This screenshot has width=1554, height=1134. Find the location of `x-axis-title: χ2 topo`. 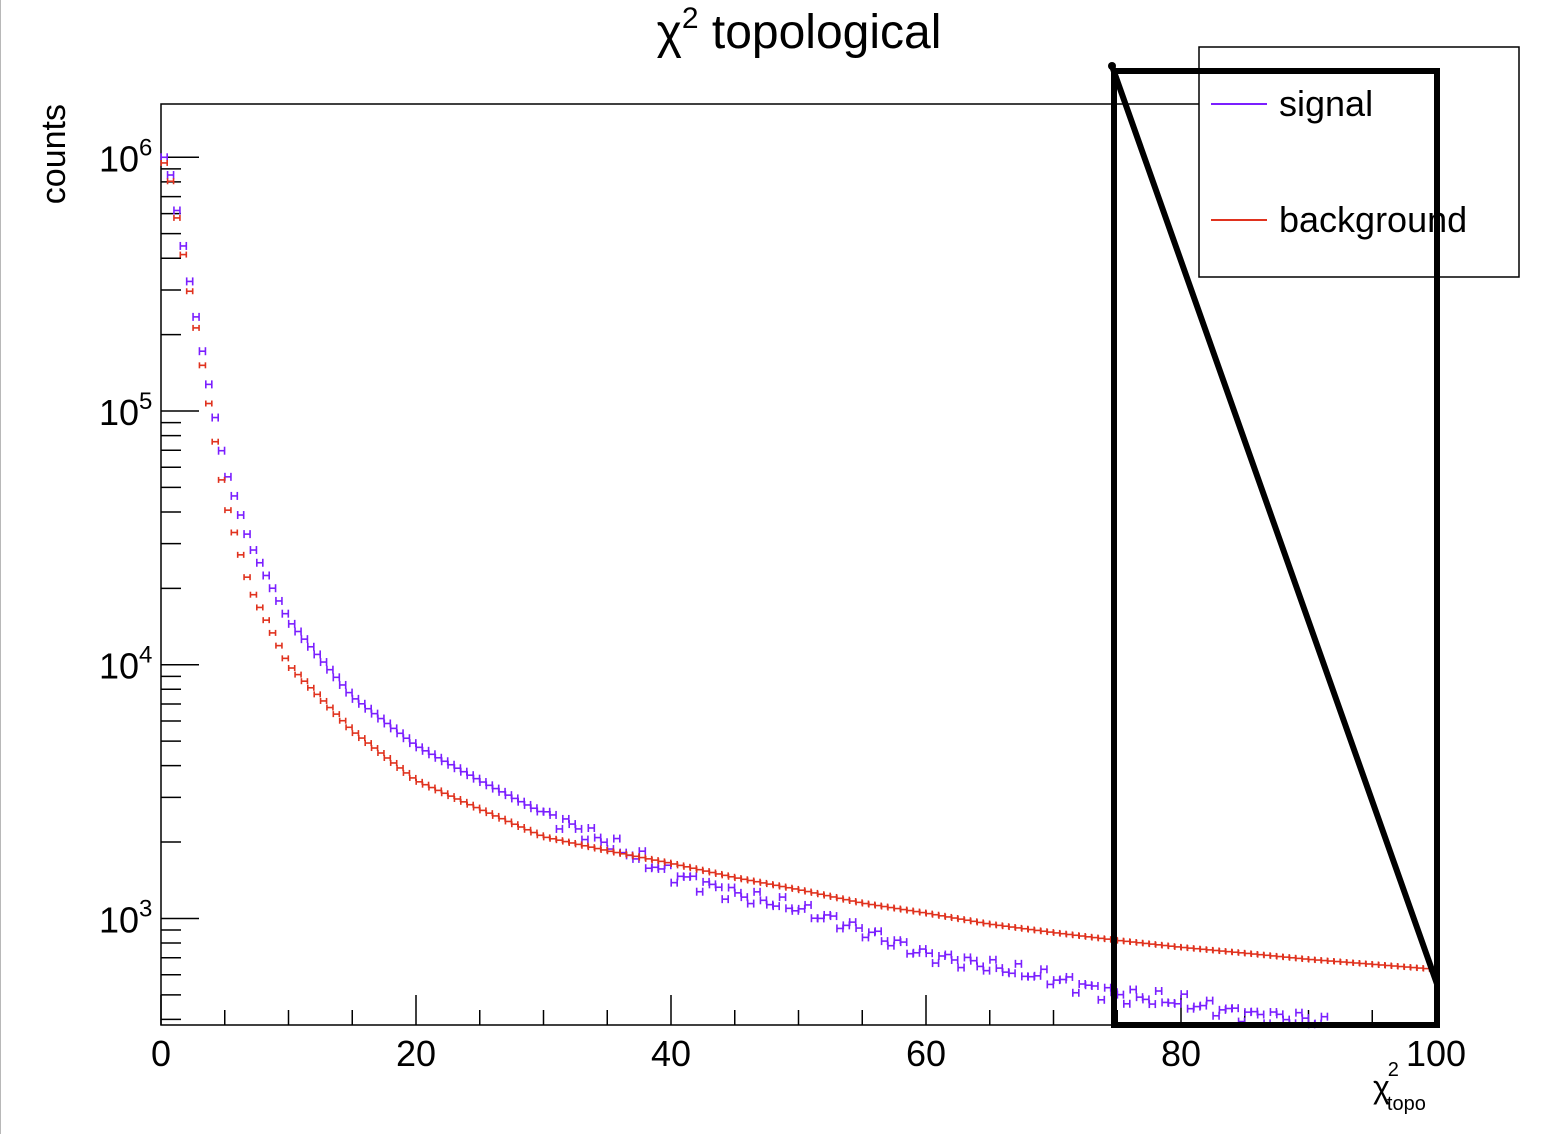

x-axis-title: χ2 topo is located at coordinates (1399, 1087).